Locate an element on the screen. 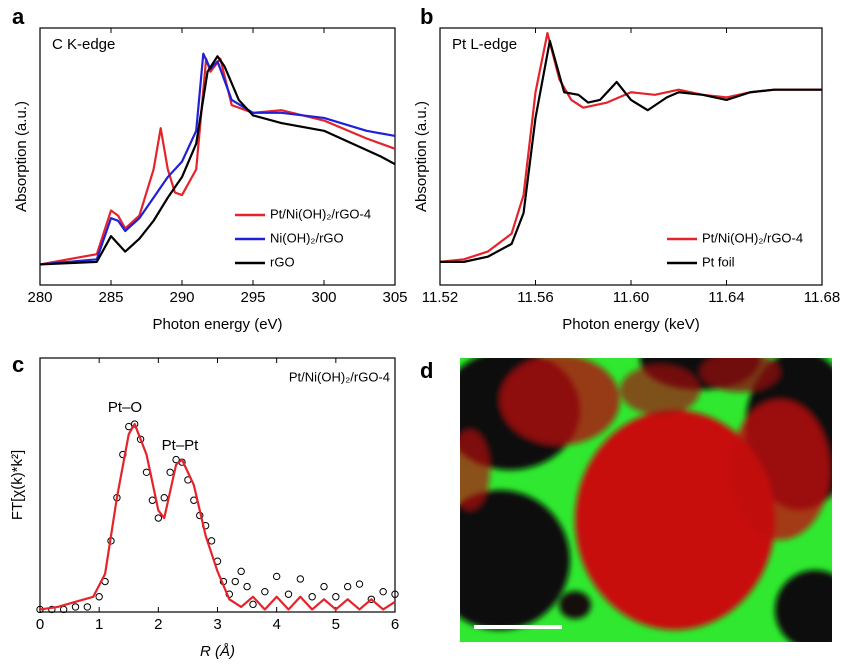  panel-caption: Pt L-edge is located at coordinates (484, 44).